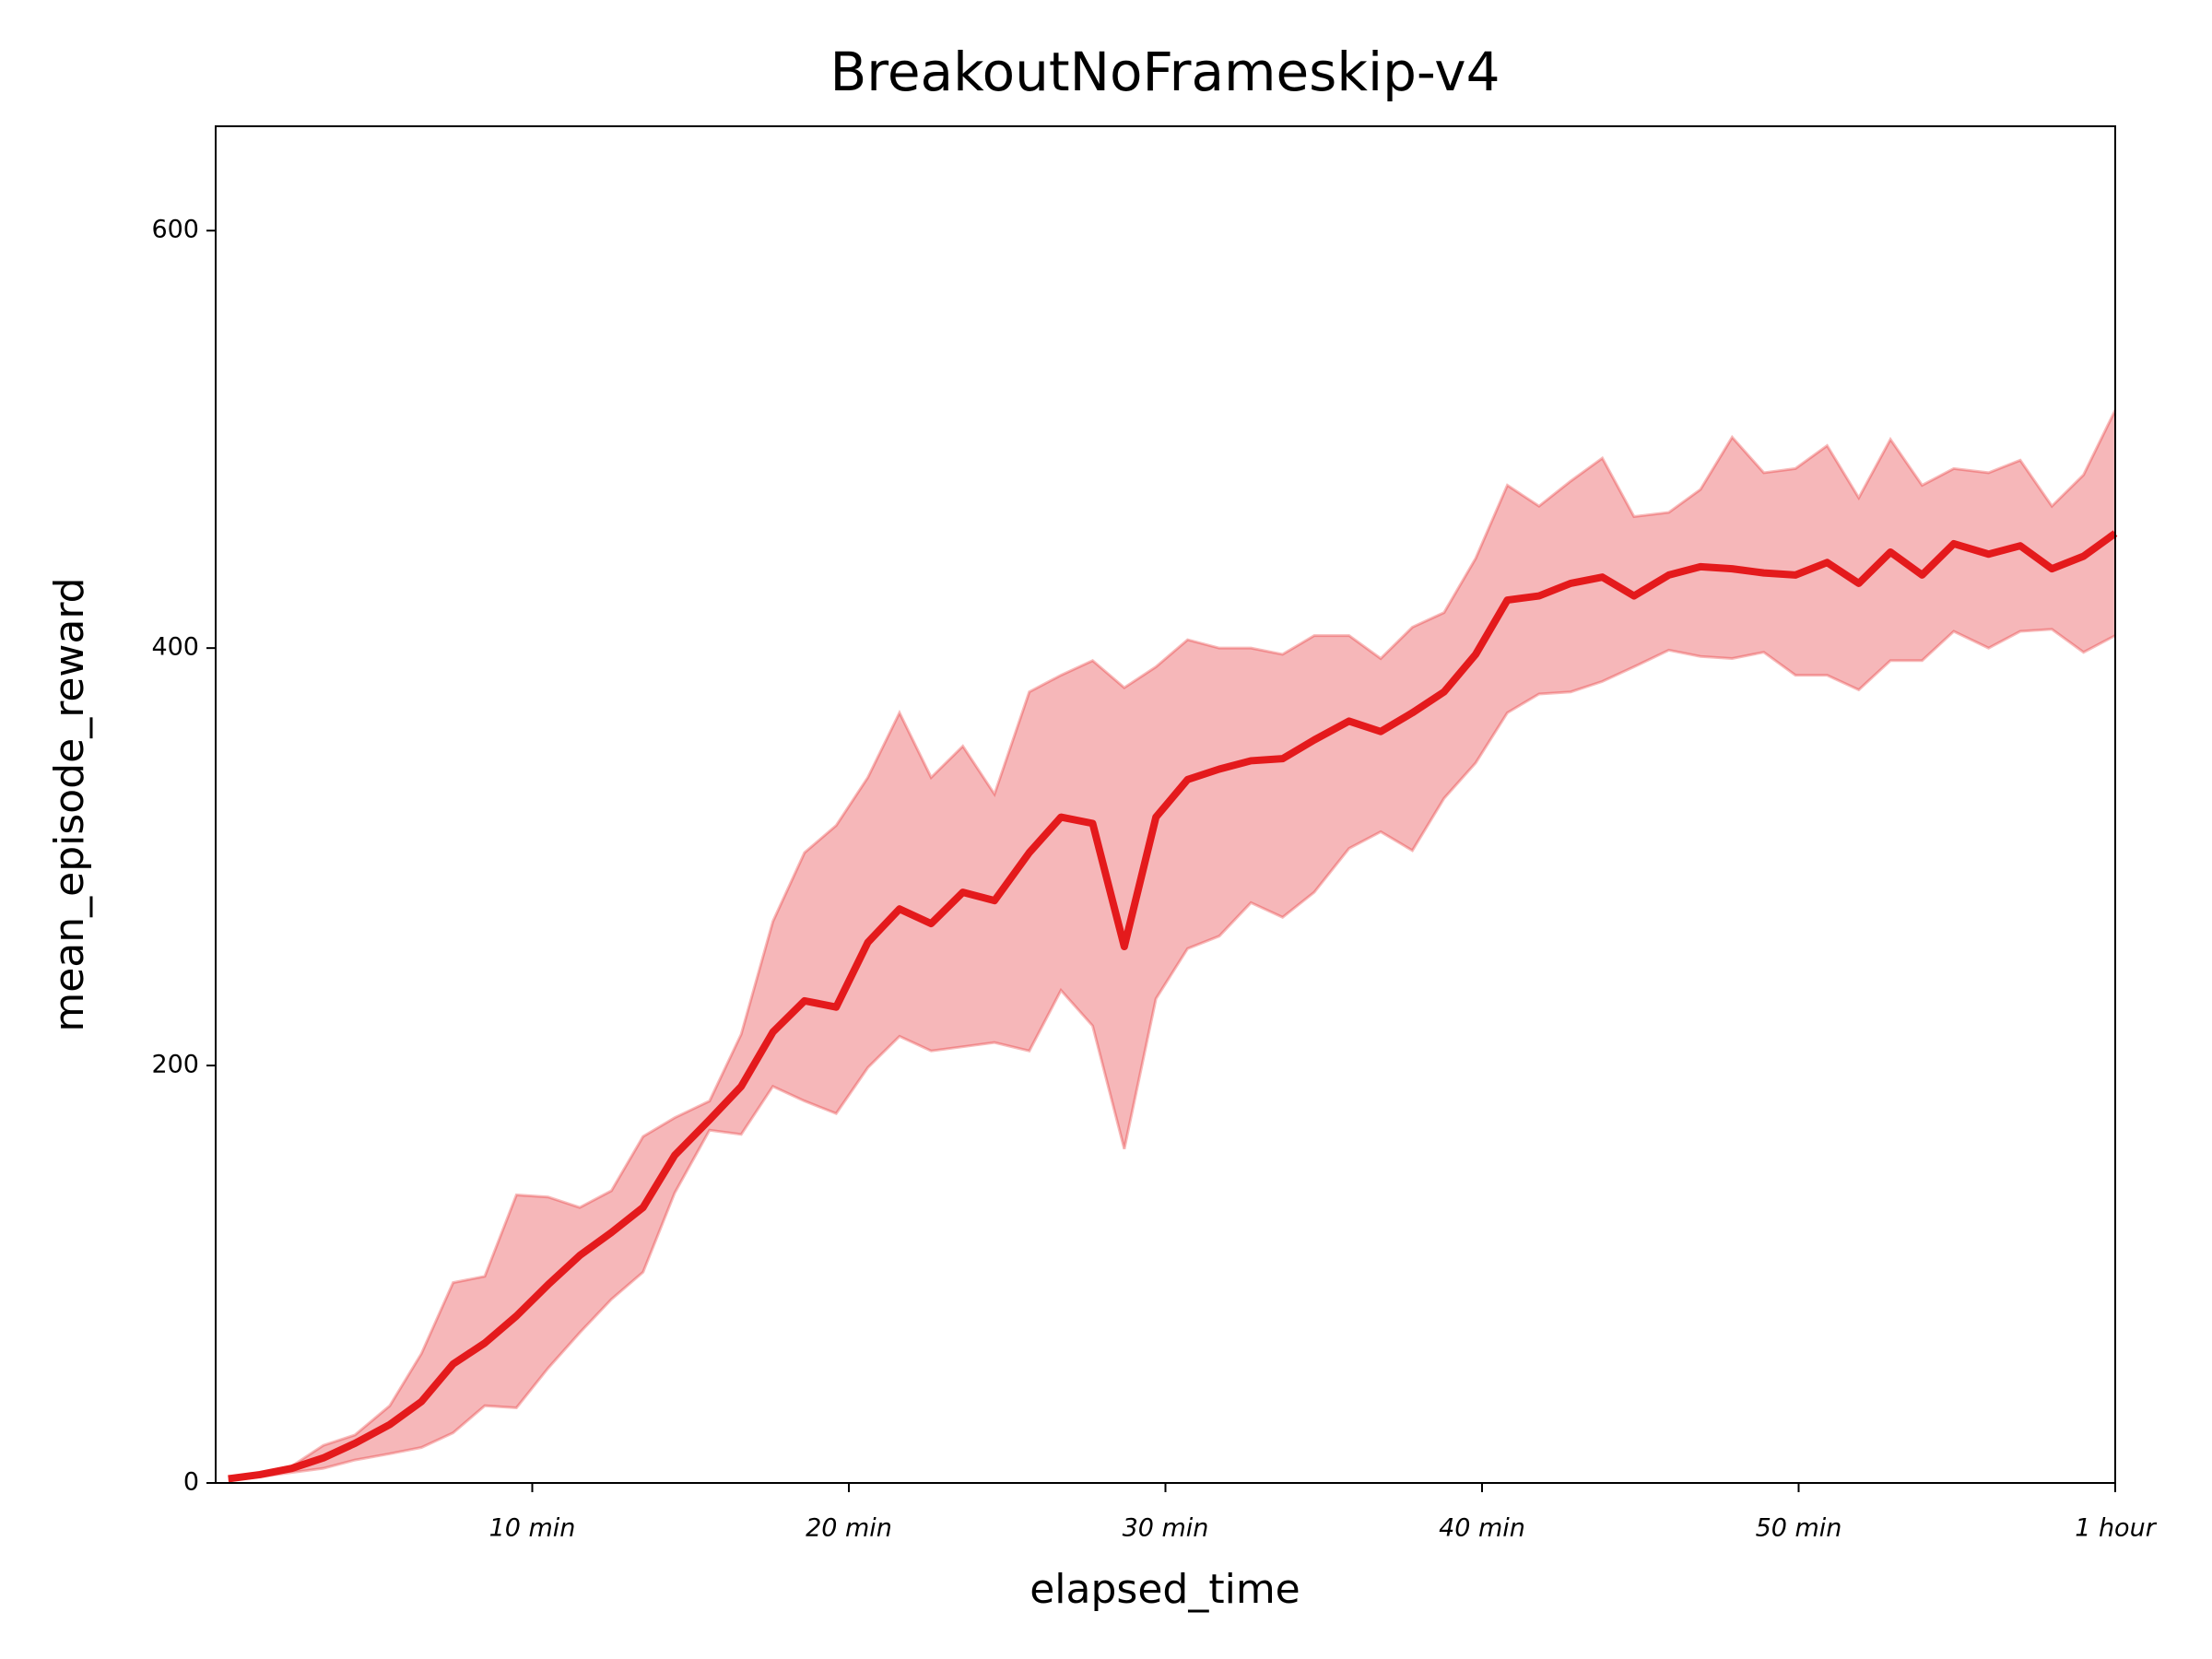 This screenshot has width=2212, height=1659. What do you see at coordinates (1165, 1589) in the screenshot?
I see `x-axis-label: elapsed_time` at bounding box center [1165, 1589].